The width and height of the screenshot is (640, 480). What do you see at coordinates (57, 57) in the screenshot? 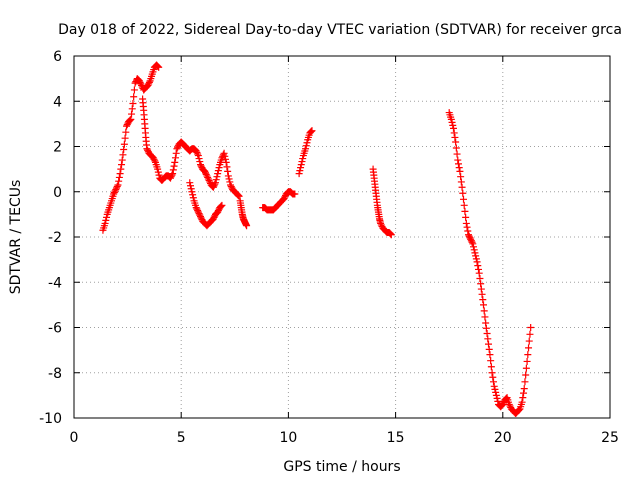
I see `y-tick-label: 6` at bounding box center [57, 57].